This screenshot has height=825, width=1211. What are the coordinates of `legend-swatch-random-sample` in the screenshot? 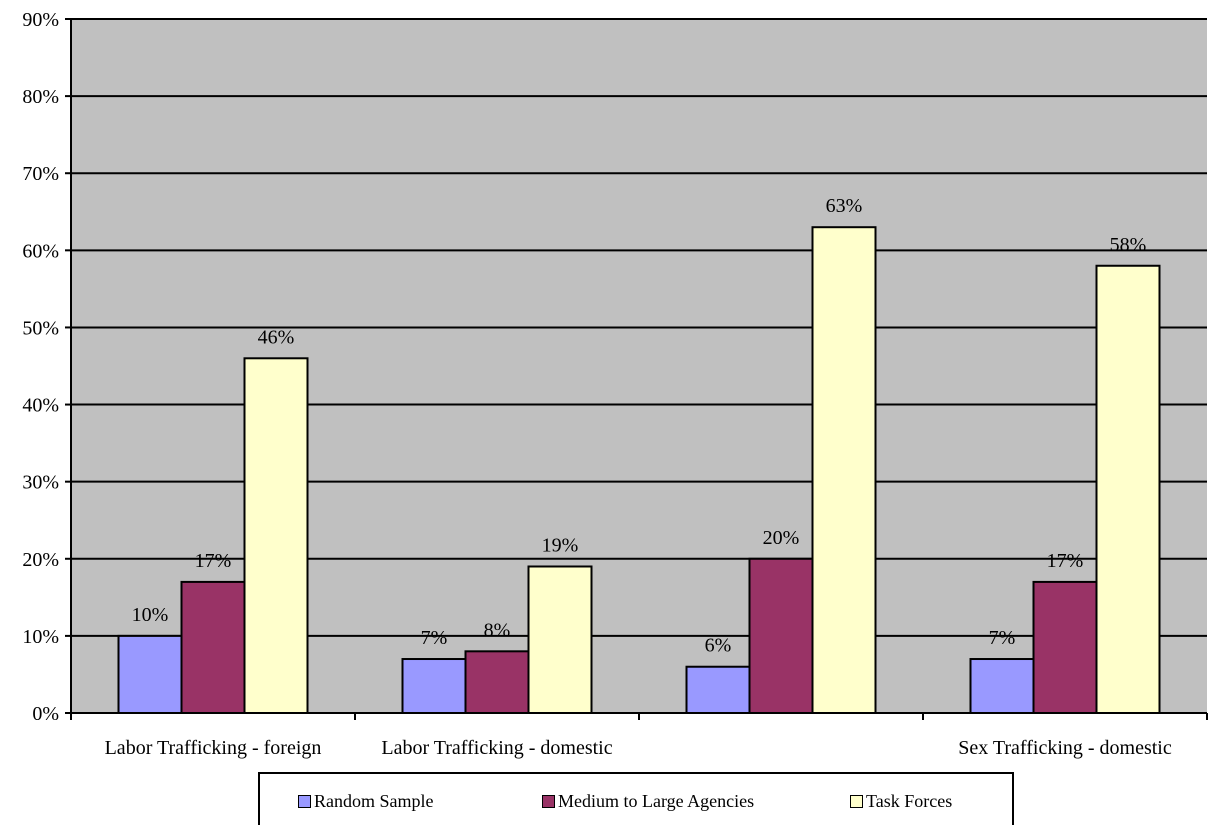 It's located at (304, 801).